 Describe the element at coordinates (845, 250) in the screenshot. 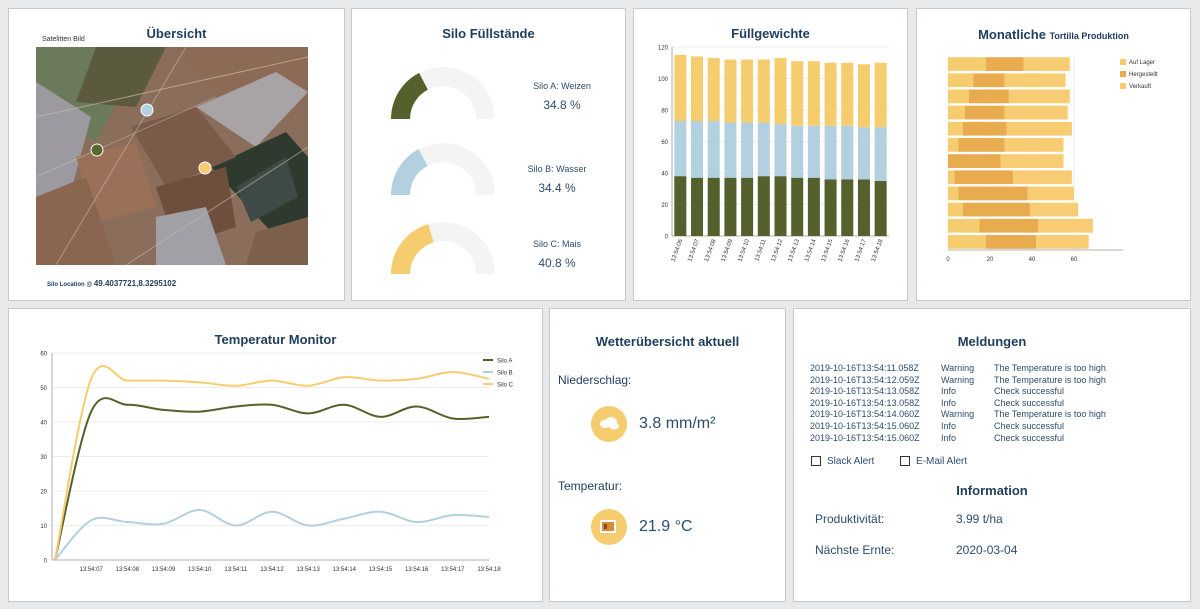

I see `x-tick-label: 13:54:16` at that location.